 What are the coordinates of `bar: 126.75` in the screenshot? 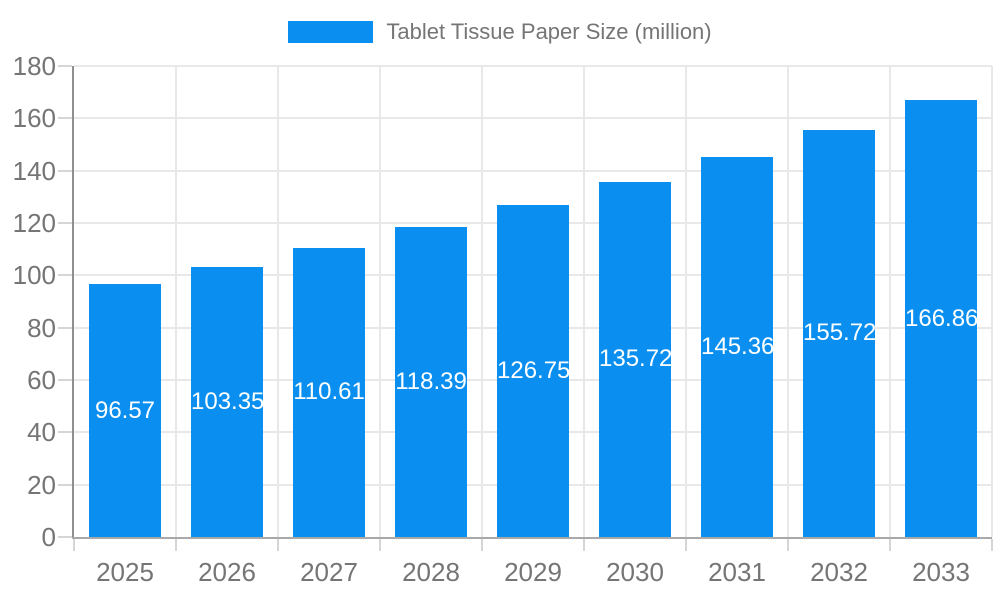 It's located at (534, 371).